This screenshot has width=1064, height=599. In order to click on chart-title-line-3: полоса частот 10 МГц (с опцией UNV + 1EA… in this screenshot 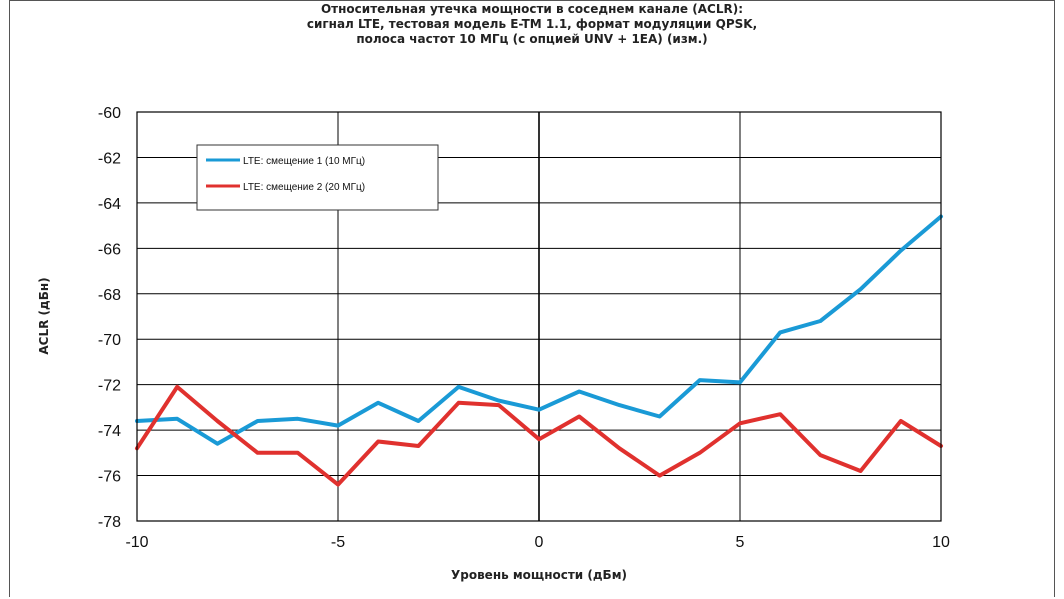, I will do `click(532, 39)`.